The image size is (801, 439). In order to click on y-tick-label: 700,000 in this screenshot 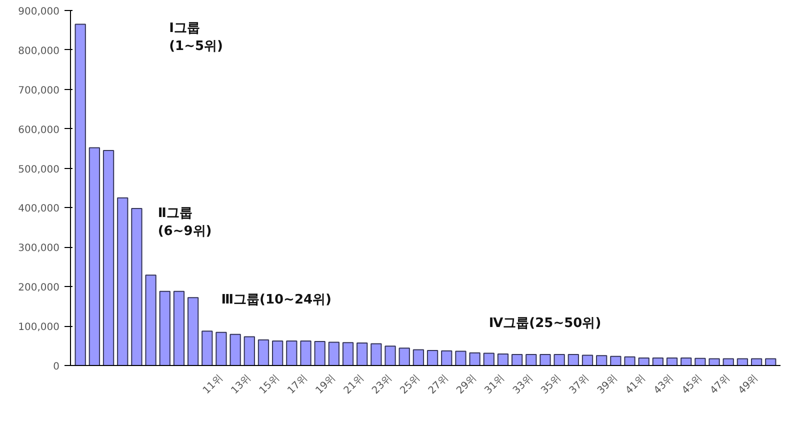, I will do `click(39, 90)`.